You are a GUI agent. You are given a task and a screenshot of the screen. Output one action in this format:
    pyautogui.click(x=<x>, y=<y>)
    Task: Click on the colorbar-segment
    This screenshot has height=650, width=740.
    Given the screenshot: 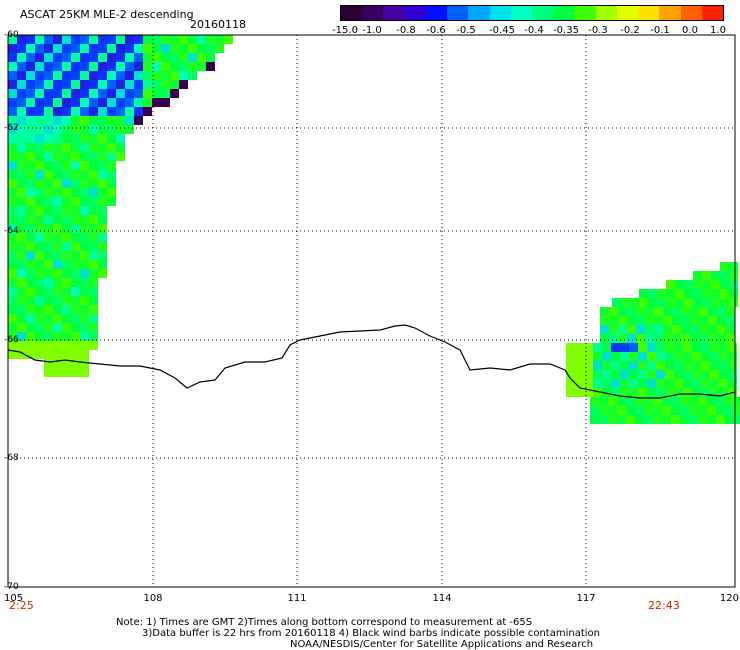 What is the action you would take?
    pyautogui.click(x=436, y=13)
    